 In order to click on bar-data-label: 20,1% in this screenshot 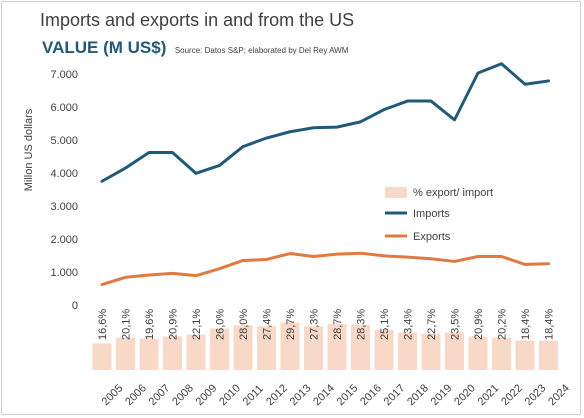, I will do `click(127, 324)`.